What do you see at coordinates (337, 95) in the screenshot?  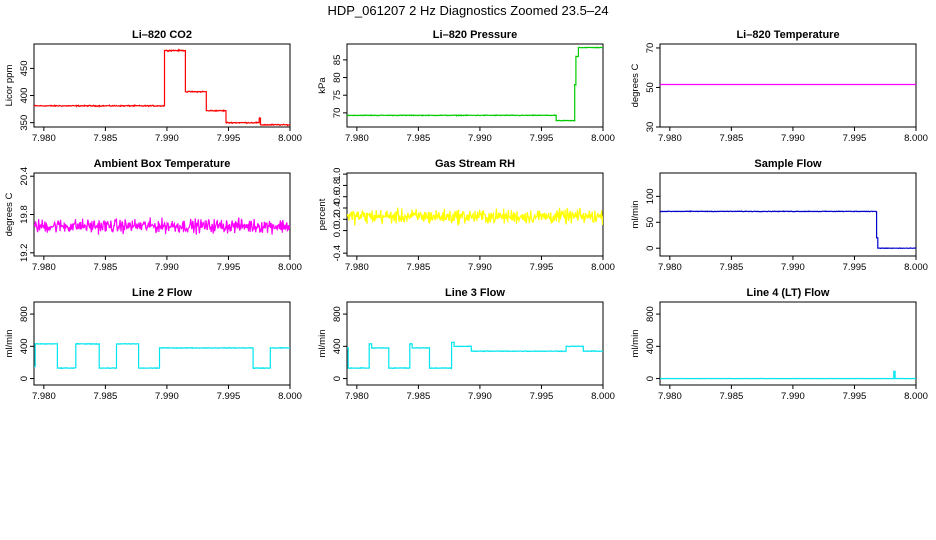 I see `y-tick-label: 75` at bounding box center [337, 95].